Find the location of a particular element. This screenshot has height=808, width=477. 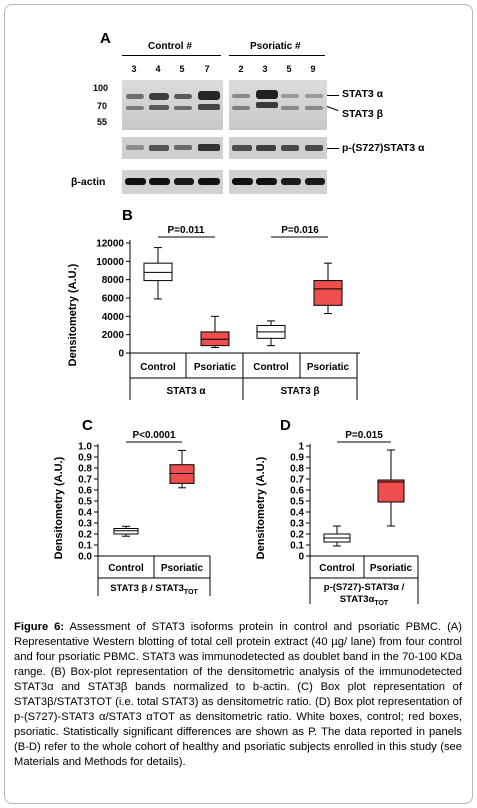

chart-c-ylabel: Densitometry (A.U.) is located at coordinates (59, 507).